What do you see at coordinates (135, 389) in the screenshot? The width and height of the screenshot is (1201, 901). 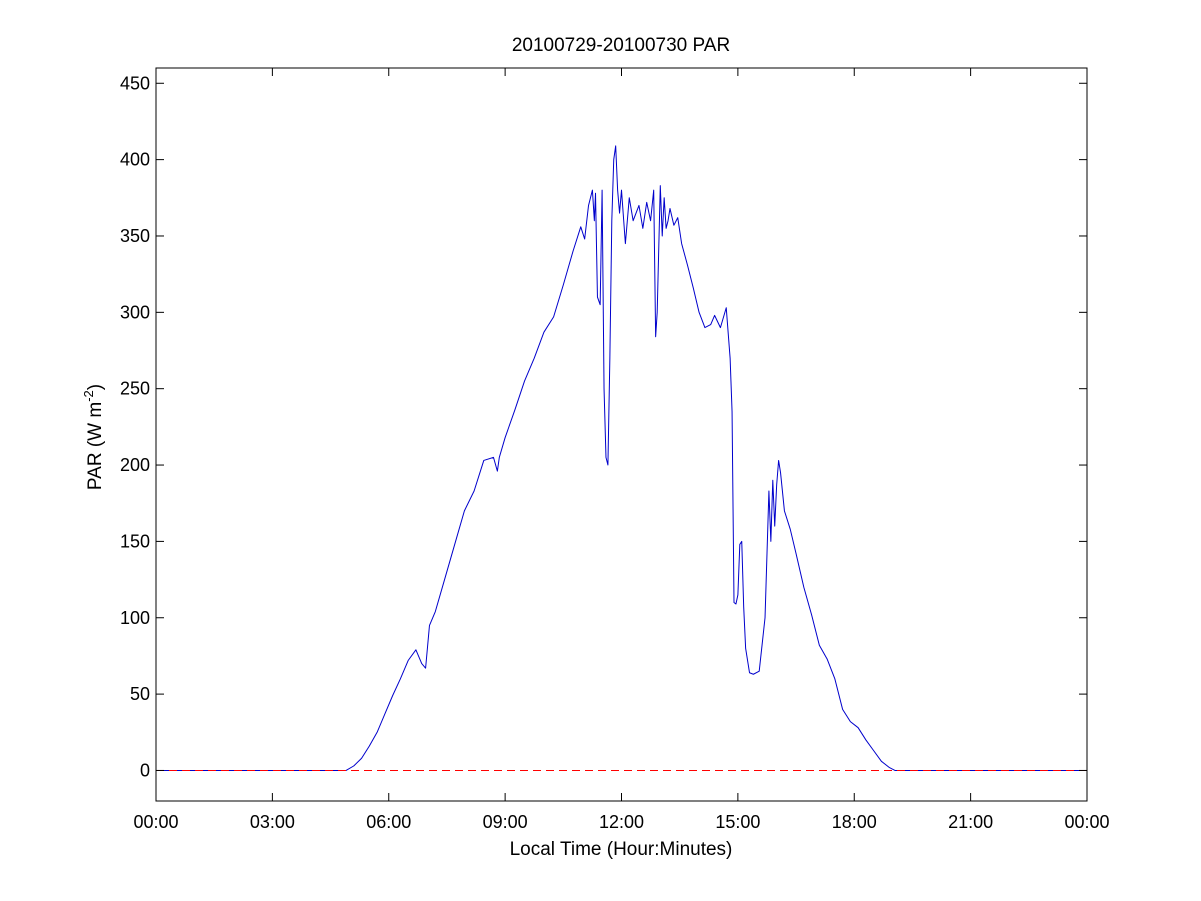 I see `y-tick-label: 250` at bounding box center [135, 389].